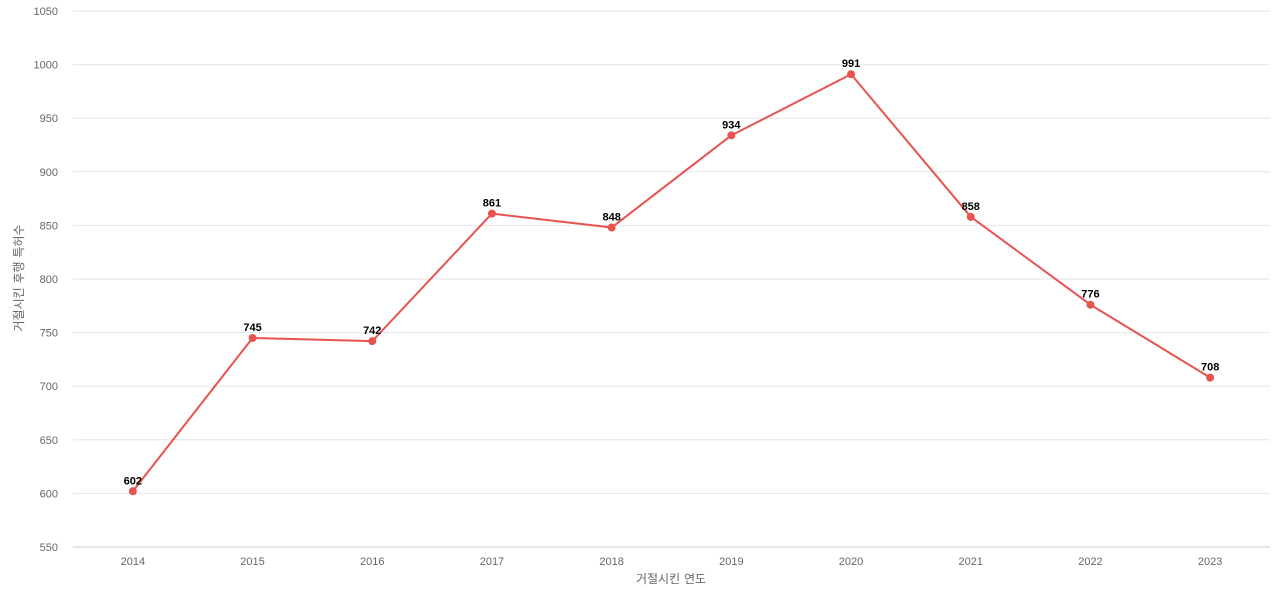  I want to click on data-label: 745, so click(252, 328).